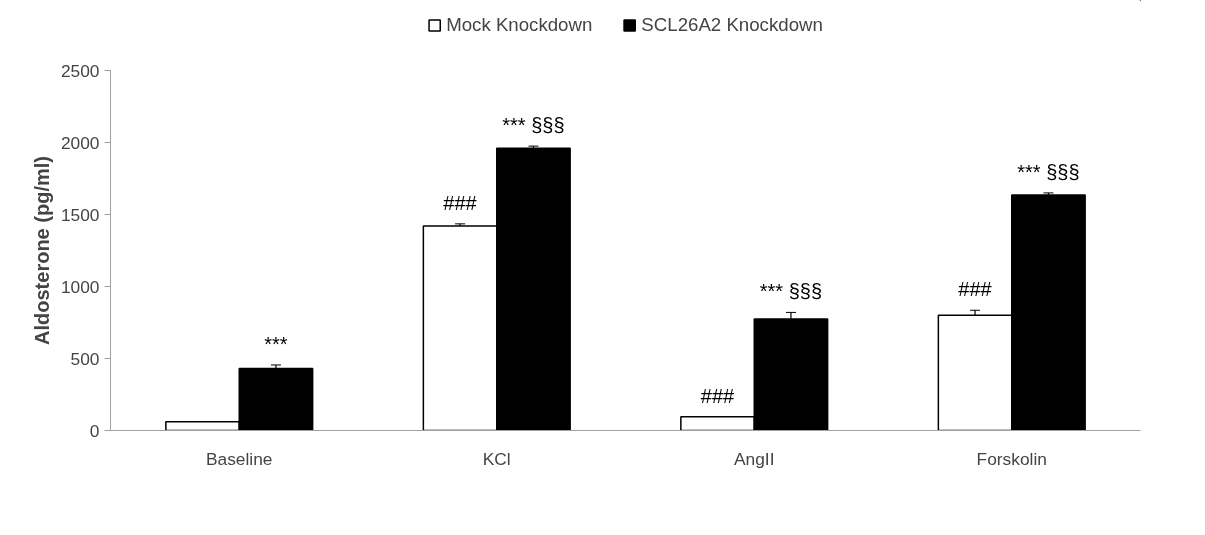 The image size is (1205, 535). What do you see at coordinates (732, 25) in the screenshot?
I see `legend-label: SCL26A2 Knockdown` at bounding box center [732, 25].